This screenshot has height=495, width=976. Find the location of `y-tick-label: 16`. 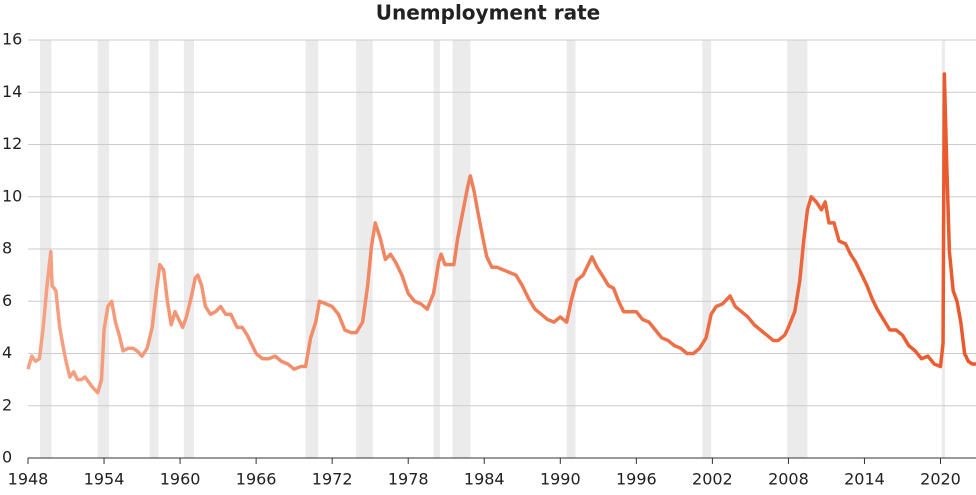

y-tick-label: 16 is located at coordinates (12, 39).